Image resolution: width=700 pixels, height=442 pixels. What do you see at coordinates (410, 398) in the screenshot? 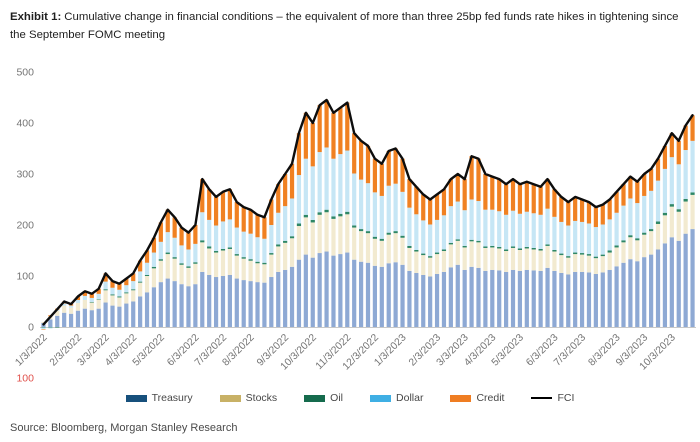
I see `legend-label: Dollar` at bounding box center [410, 398].